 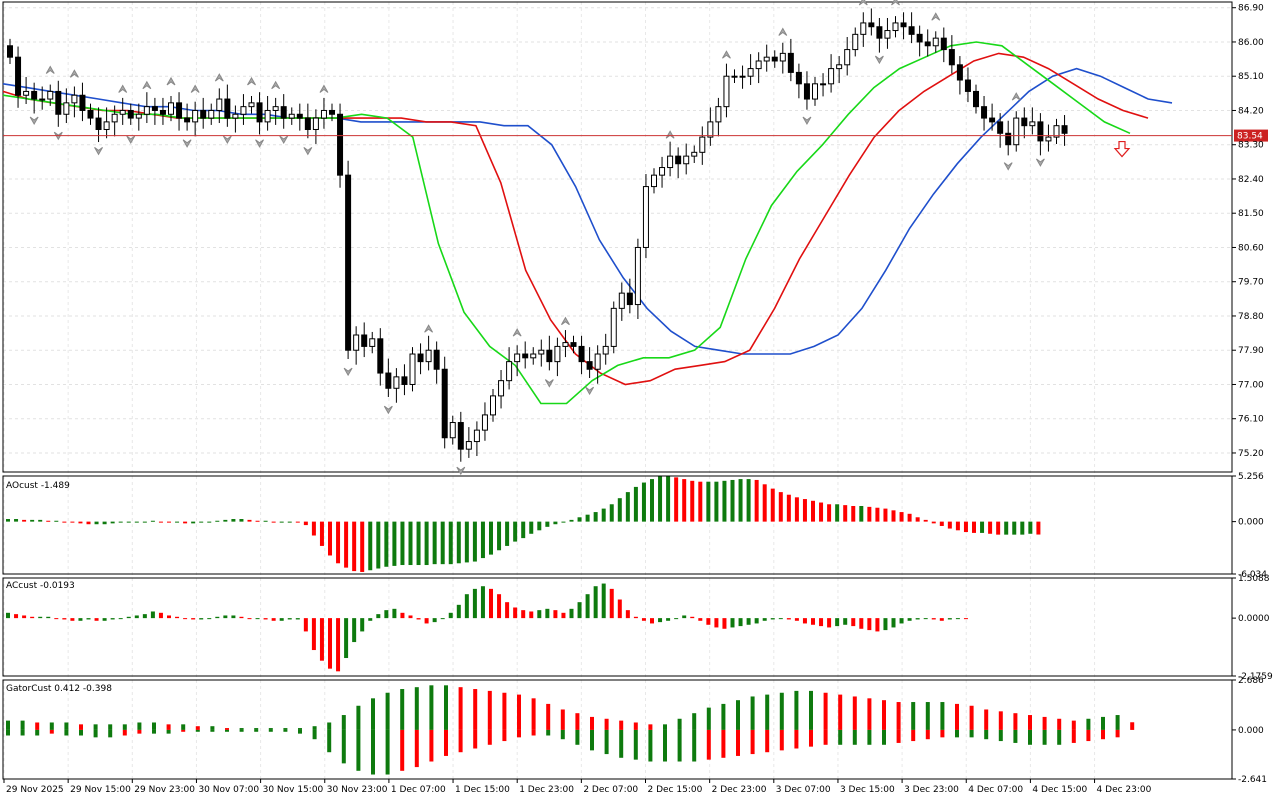 What do you see at coordinates (1251, 317) in the screenshot?
I see `y-tick-label: 78.80` at bounding box center [1251, 317].